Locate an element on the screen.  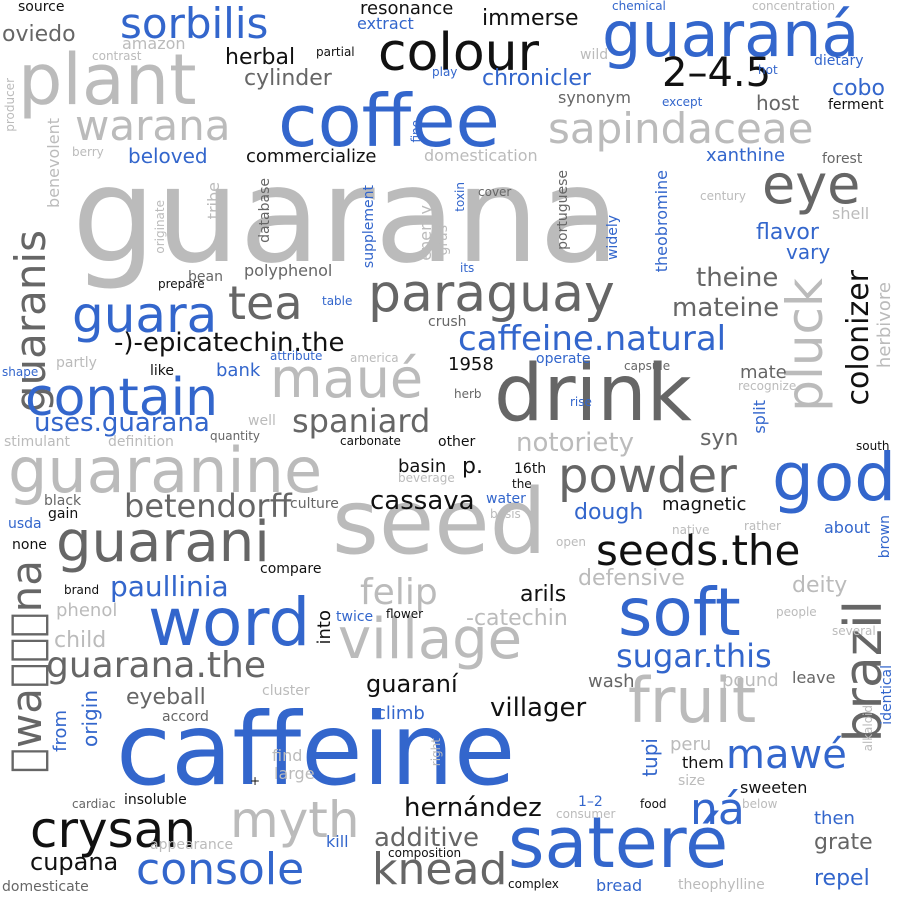
word-dietary: dietary is located at coordinates (839, 61).